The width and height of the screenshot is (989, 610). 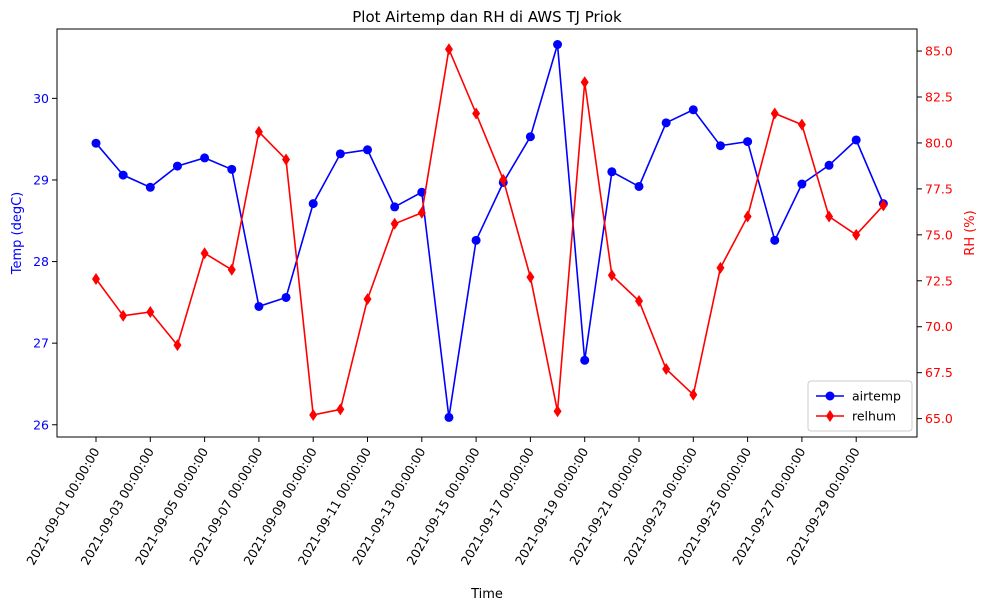 I want to click on chart-title: Plot Airtemp dan RH di AWS TJ Priok, so click(x=487, y=17).